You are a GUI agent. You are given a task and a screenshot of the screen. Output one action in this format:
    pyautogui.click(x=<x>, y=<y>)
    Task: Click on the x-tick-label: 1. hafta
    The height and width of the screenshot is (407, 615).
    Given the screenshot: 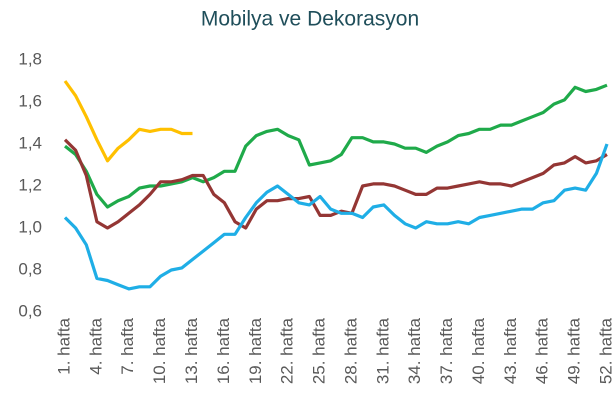 What is the action you would take?
    pyautogui.click(x=63, y=345)
    